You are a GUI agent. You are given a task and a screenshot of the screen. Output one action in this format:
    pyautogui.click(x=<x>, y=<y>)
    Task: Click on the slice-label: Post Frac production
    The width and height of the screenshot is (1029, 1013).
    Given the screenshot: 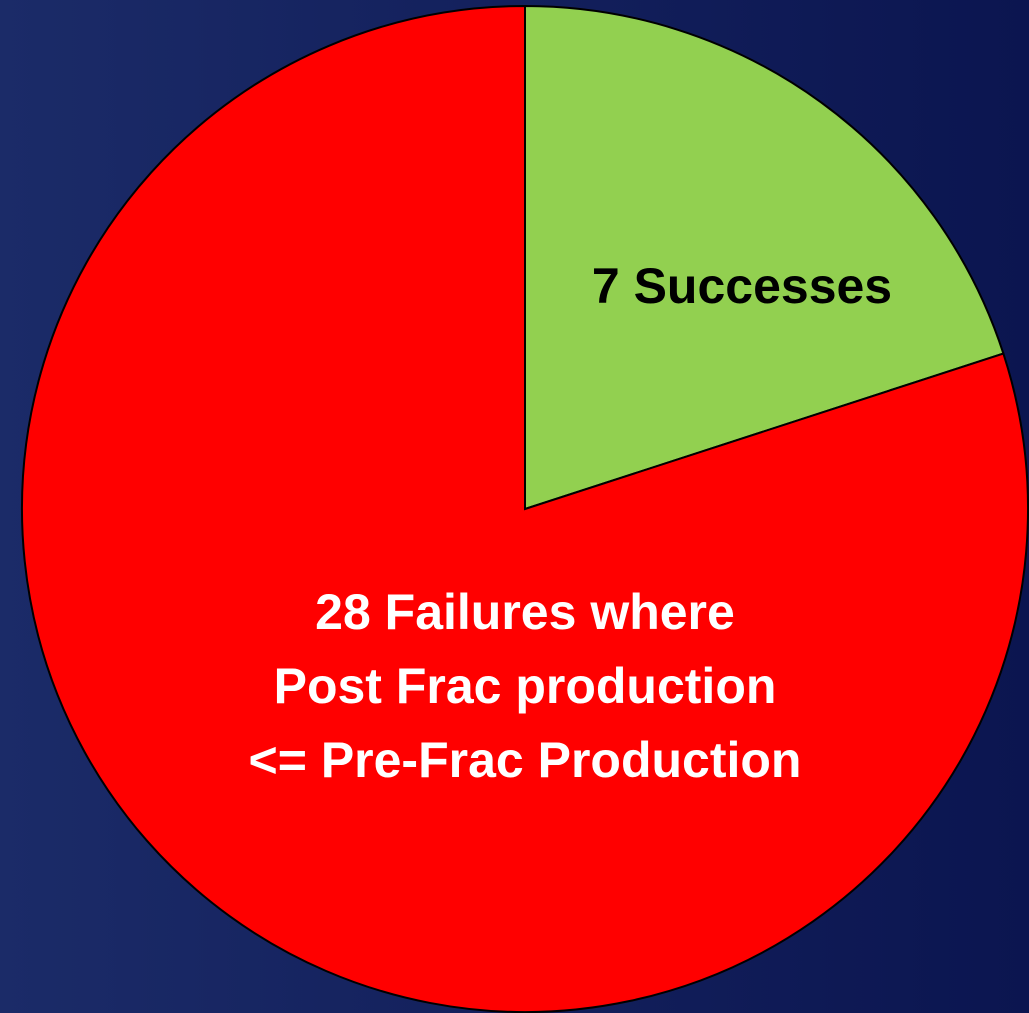 What is the action you would take?
    pyautogui.click(x=525, y=686)
    